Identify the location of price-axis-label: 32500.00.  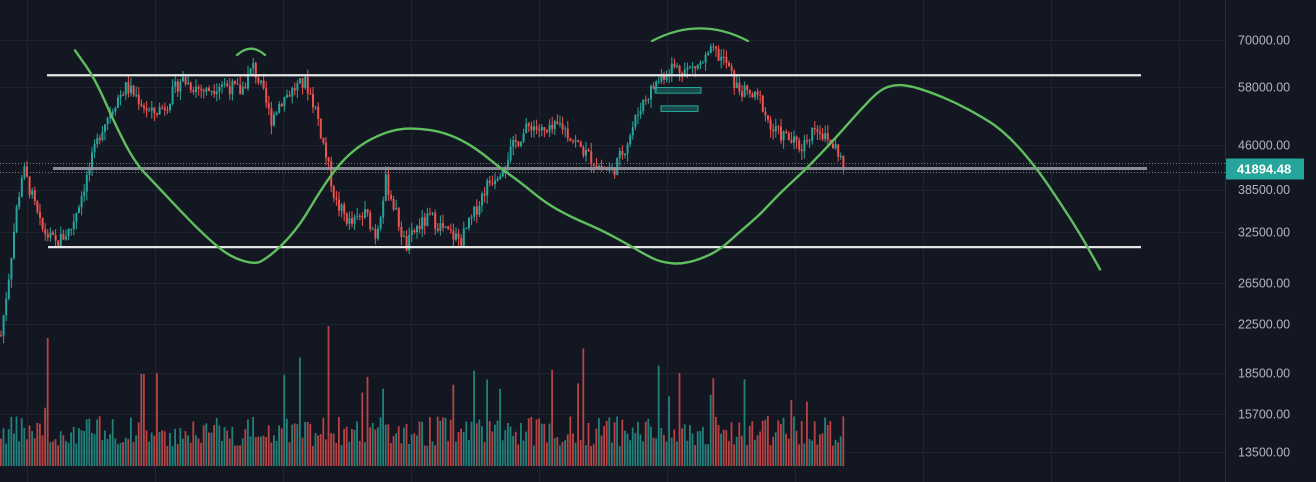
(1264, 233).